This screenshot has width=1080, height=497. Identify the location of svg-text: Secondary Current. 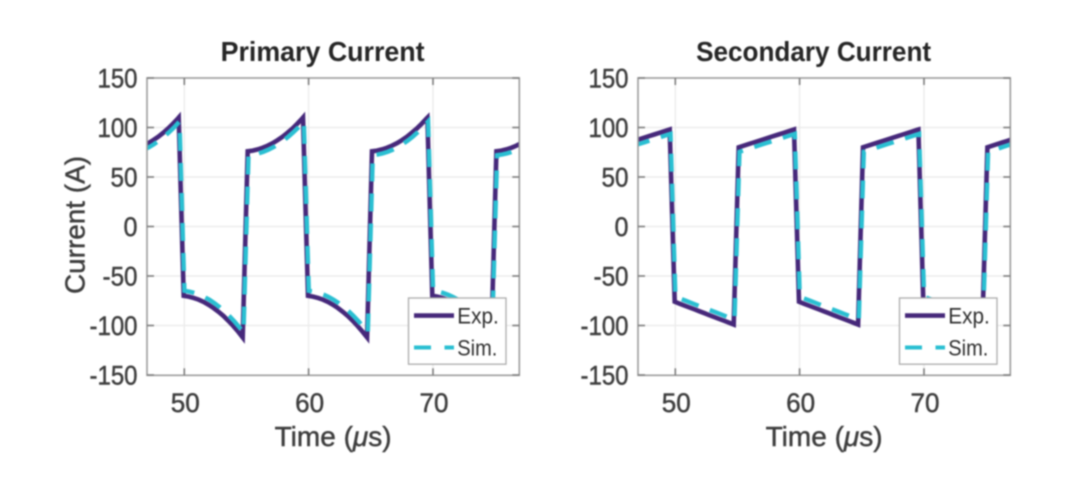
(813, 51).